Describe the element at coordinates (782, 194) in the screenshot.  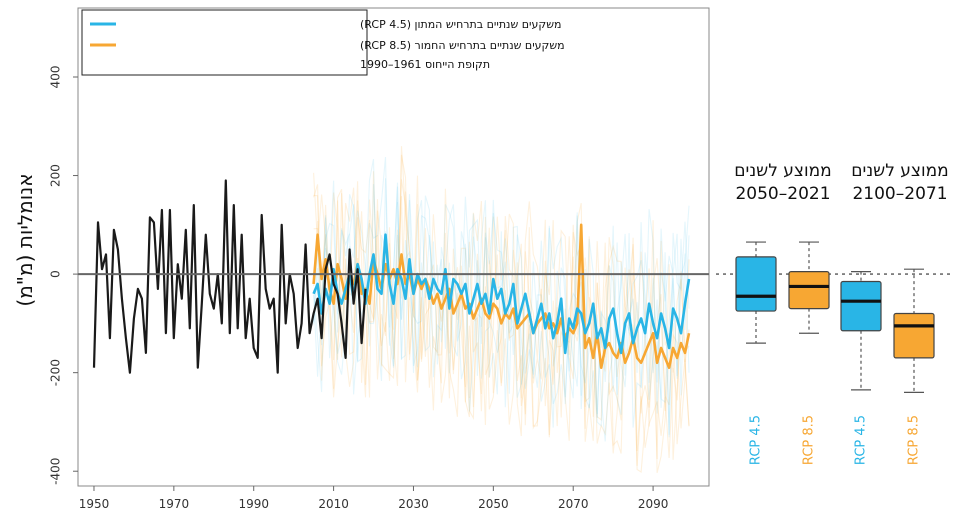
I see `box-header-period1-years: 2050–2021` at that location.